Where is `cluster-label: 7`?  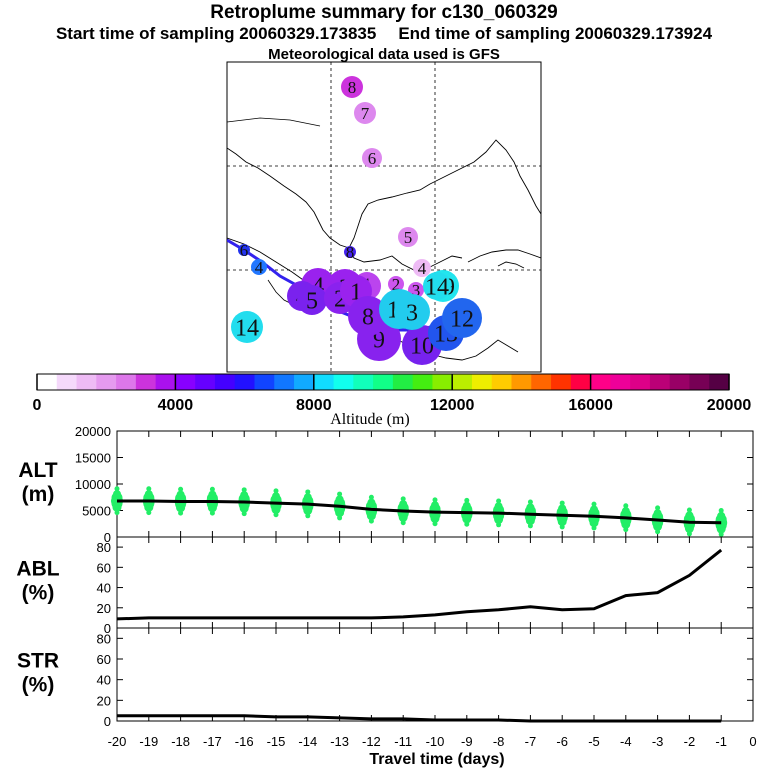 cluster-label: 7 is located at coordinates (365, 113).